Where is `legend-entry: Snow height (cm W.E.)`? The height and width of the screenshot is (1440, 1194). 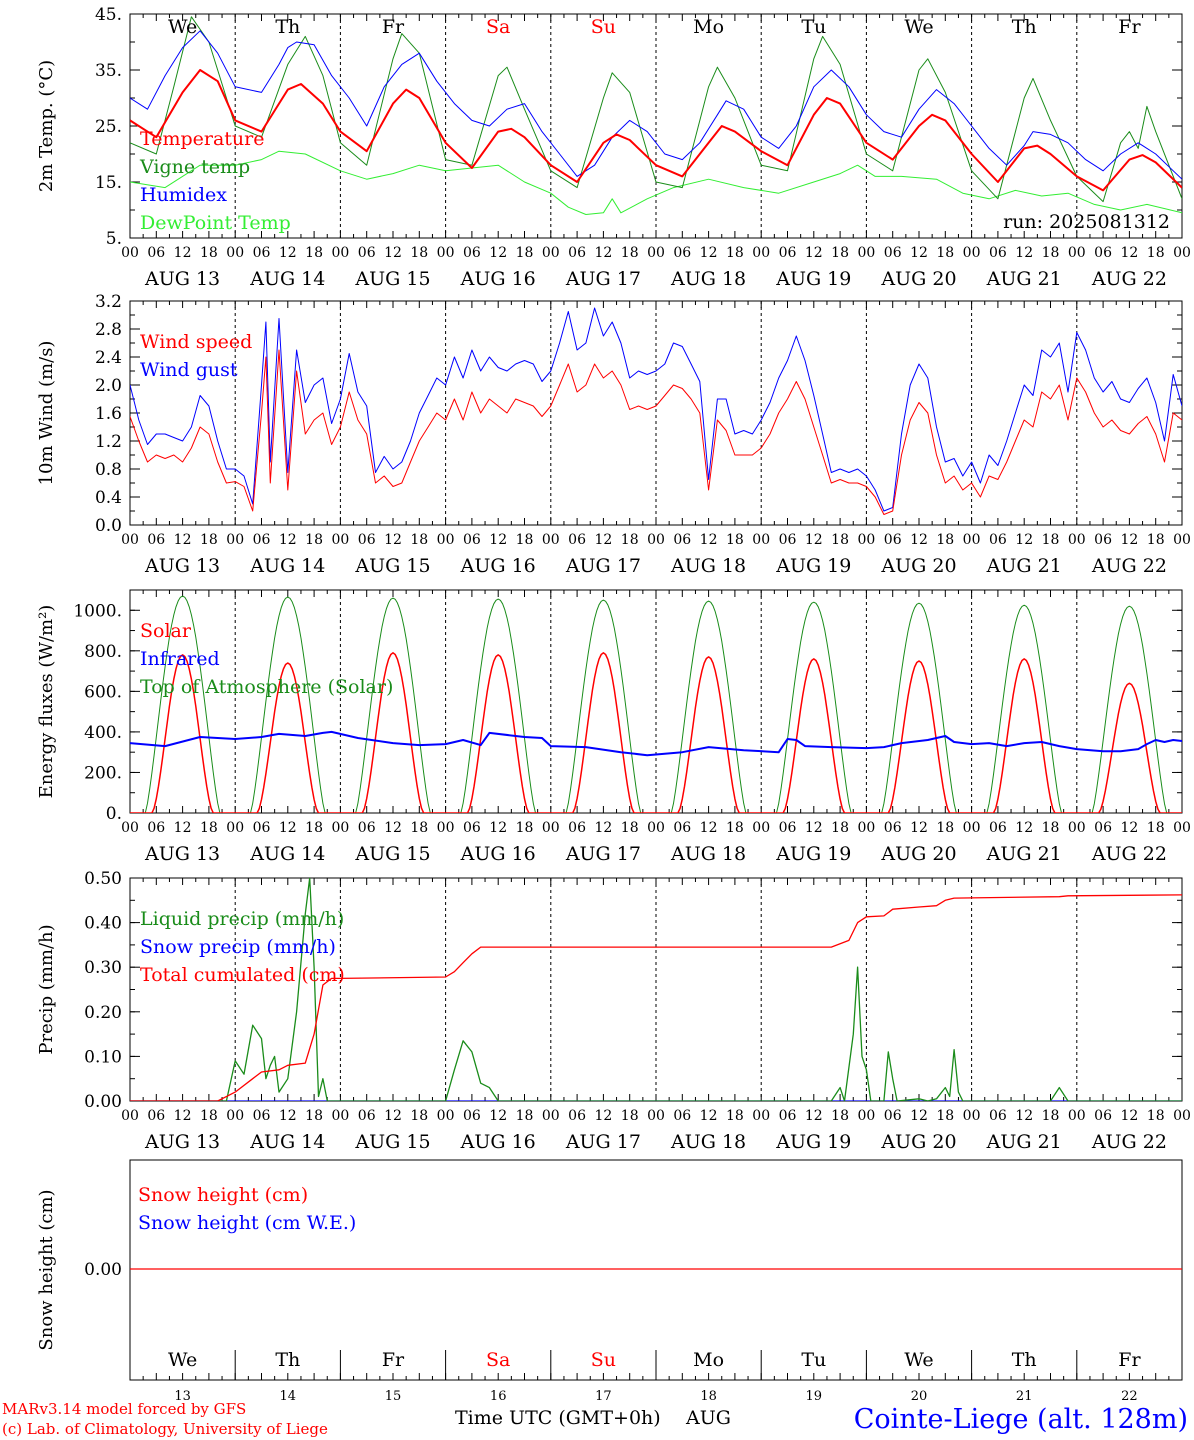 legend-entry: Snow height (cm W.E.) is located at coordinates (247, 1223).